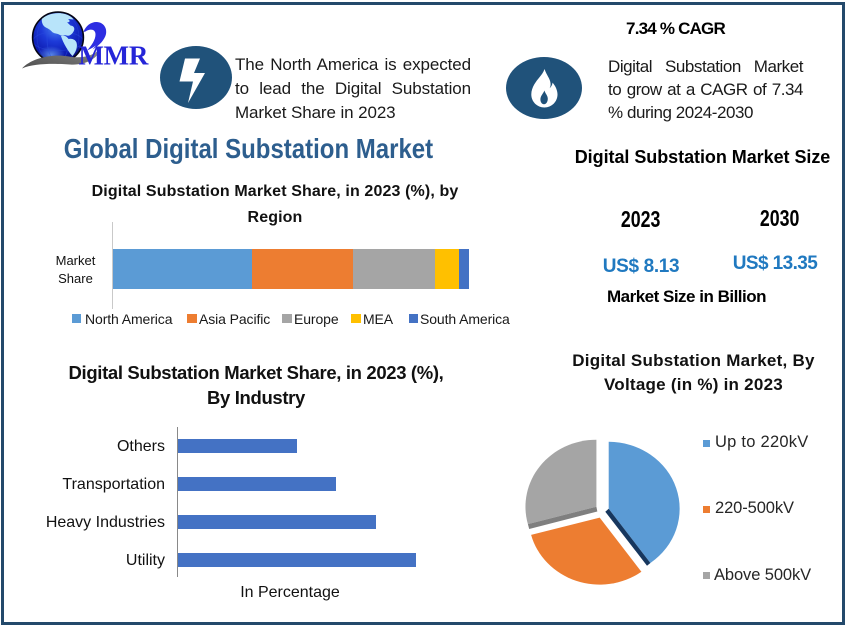 The width and height of the screenshot is (849, 630). Describe the element at coordinates (114, 56) in the screenshot. I see `svg-text: MMR` at that location.